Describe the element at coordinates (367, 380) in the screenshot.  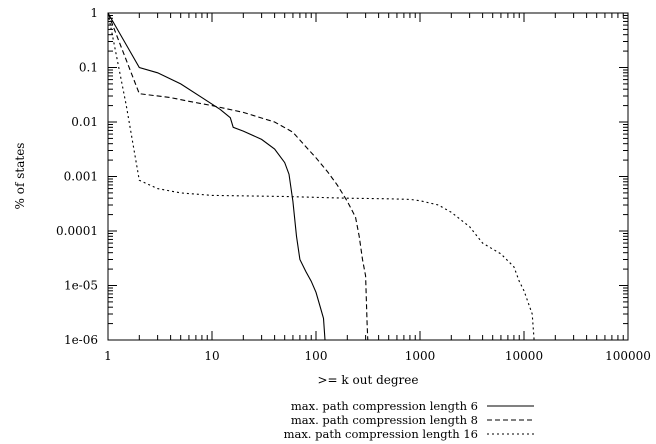
I see `x-axis-label: >= k out degree` at that location.